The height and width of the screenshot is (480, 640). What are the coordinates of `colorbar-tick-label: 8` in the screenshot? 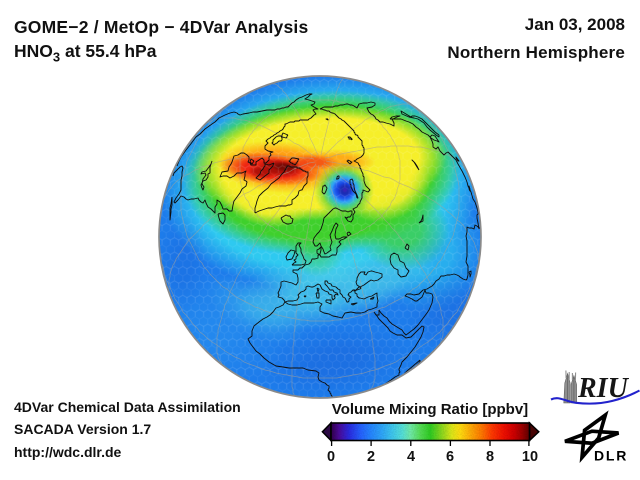 It's located at (490, 457).